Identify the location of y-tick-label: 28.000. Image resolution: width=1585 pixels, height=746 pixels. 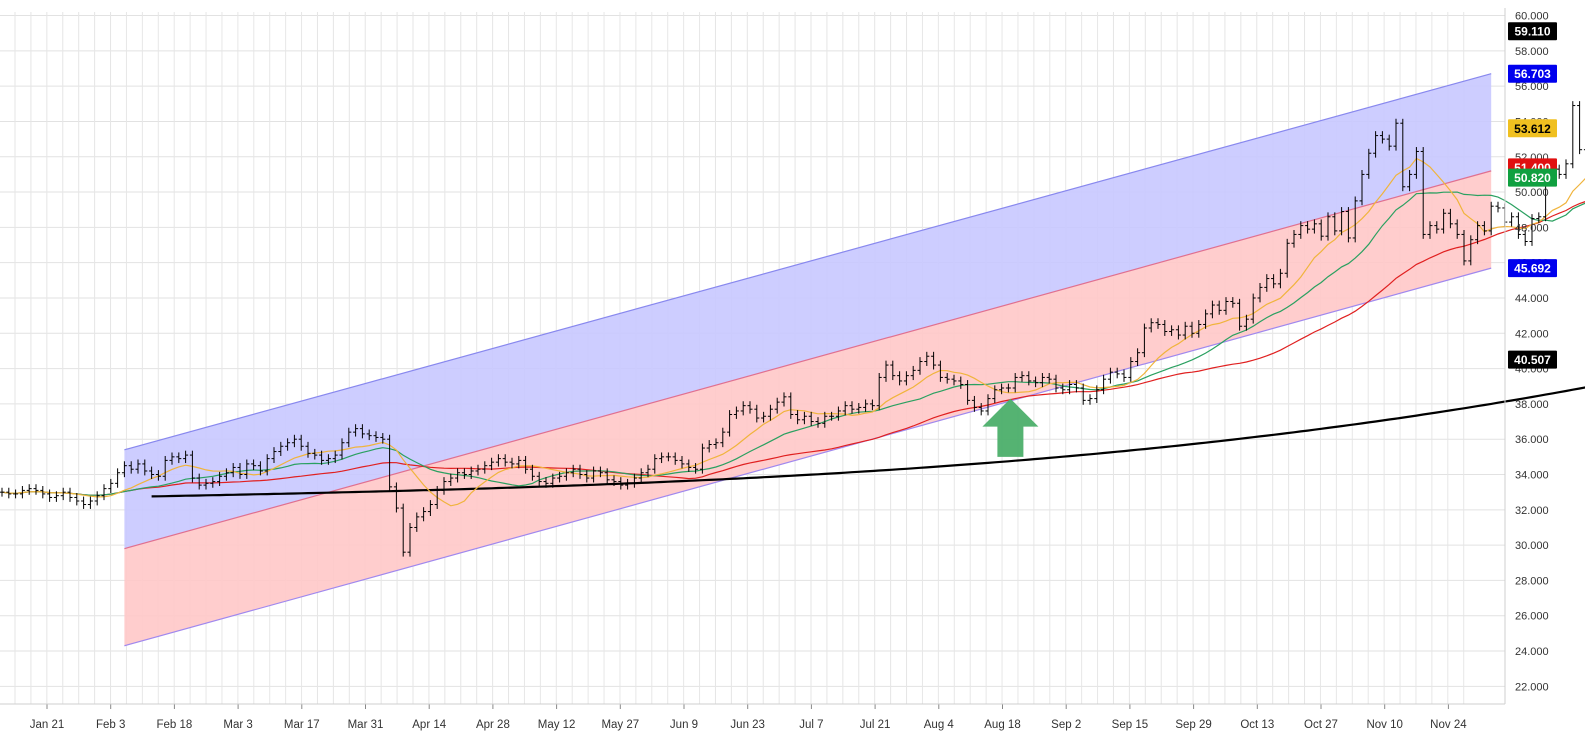
(1532, 581).